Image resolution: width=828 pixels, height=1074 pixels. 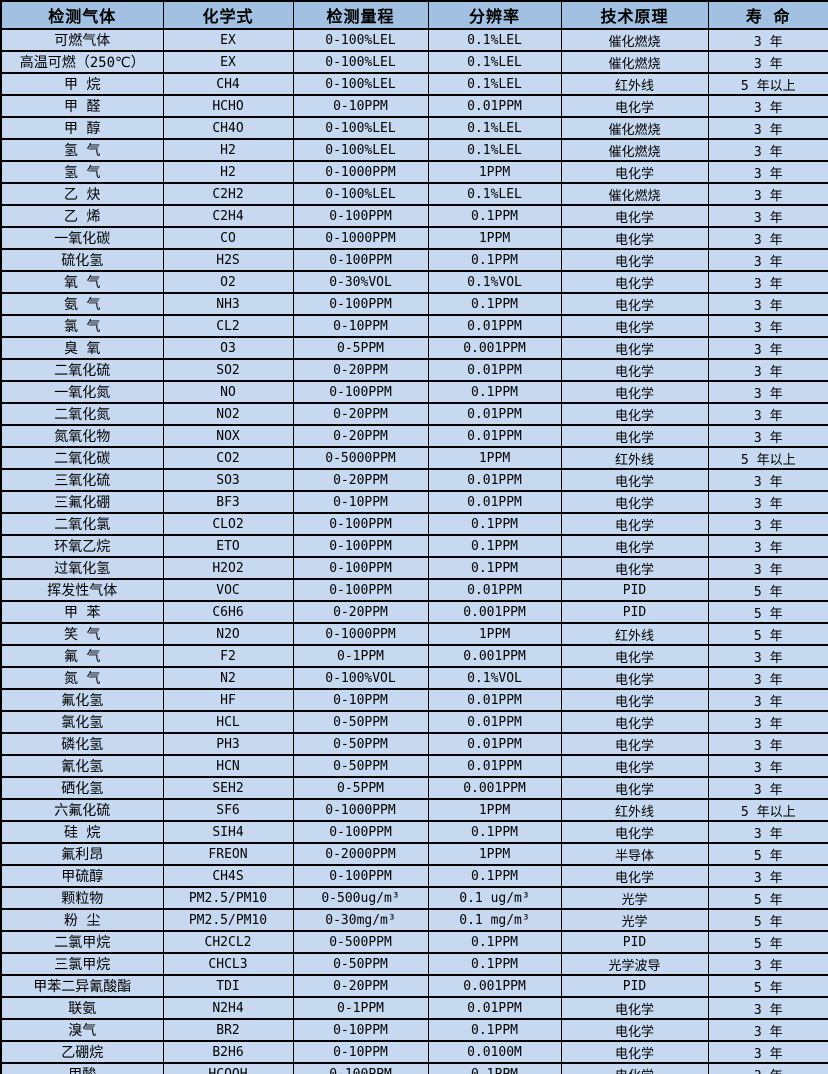 What do you see at coordinates (82, 216) in the screenshot?
I see `table-cell: 乙 烯` at bounding box center [82, 216].